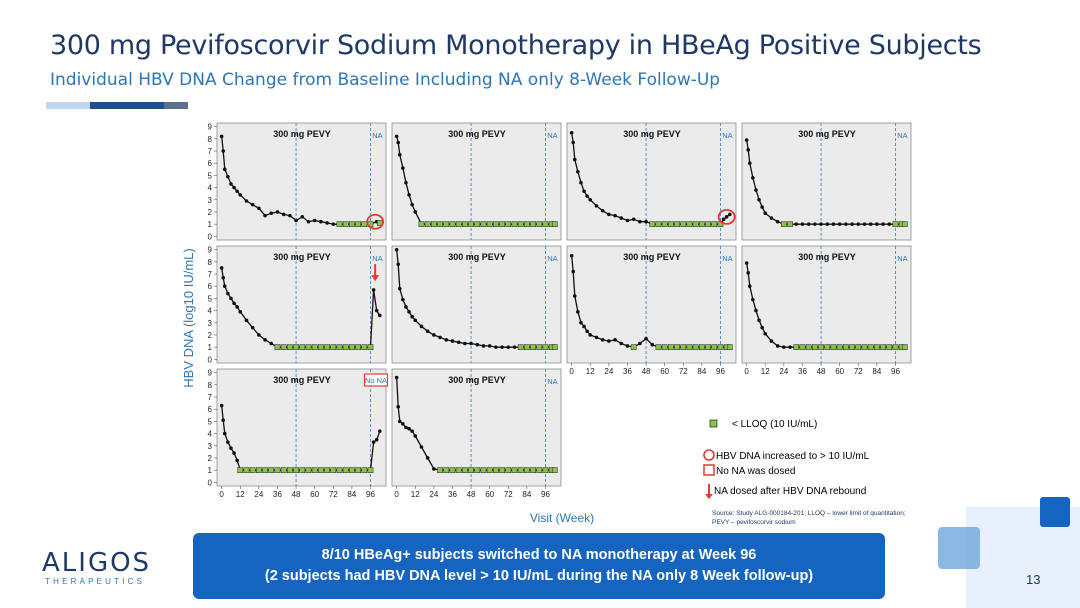 This screenshot has height=608, width=1080. What do you see at coordinates (210, 421) in the screenshot?
I see `y-tick-label: 5` at bounding box center [210, 421].